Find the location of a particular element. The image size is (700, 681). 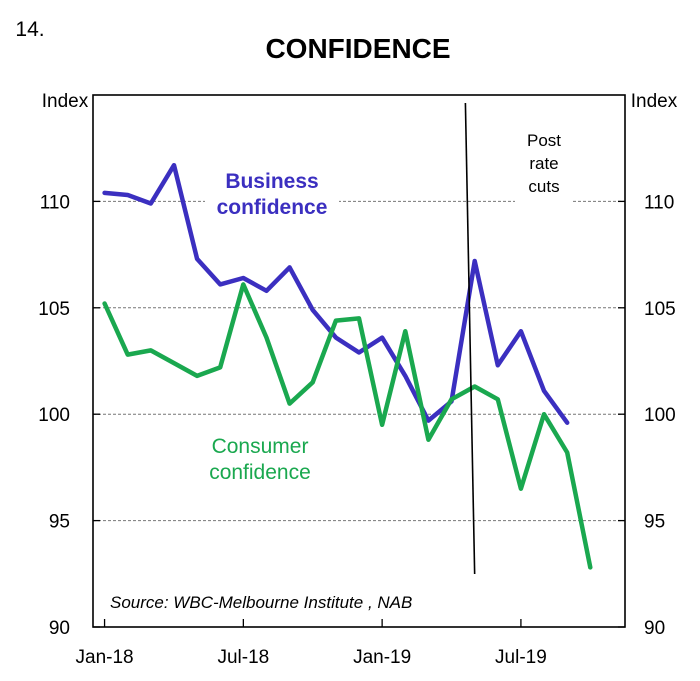

y-tick-label-left-90: 90 is located at coordinates (59, 628).